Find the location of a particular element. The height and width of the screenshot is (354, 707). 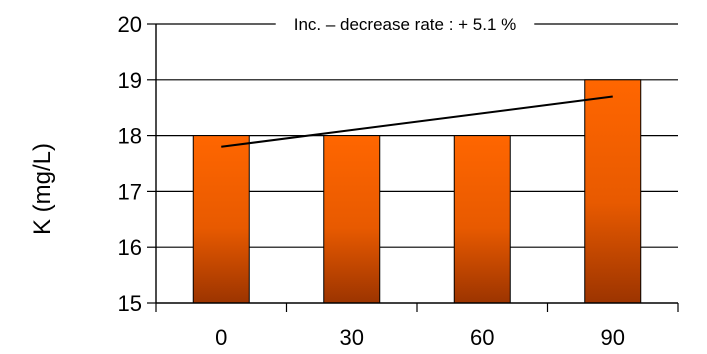

y-tick-label: 17 is located at coordinates (130, 191).